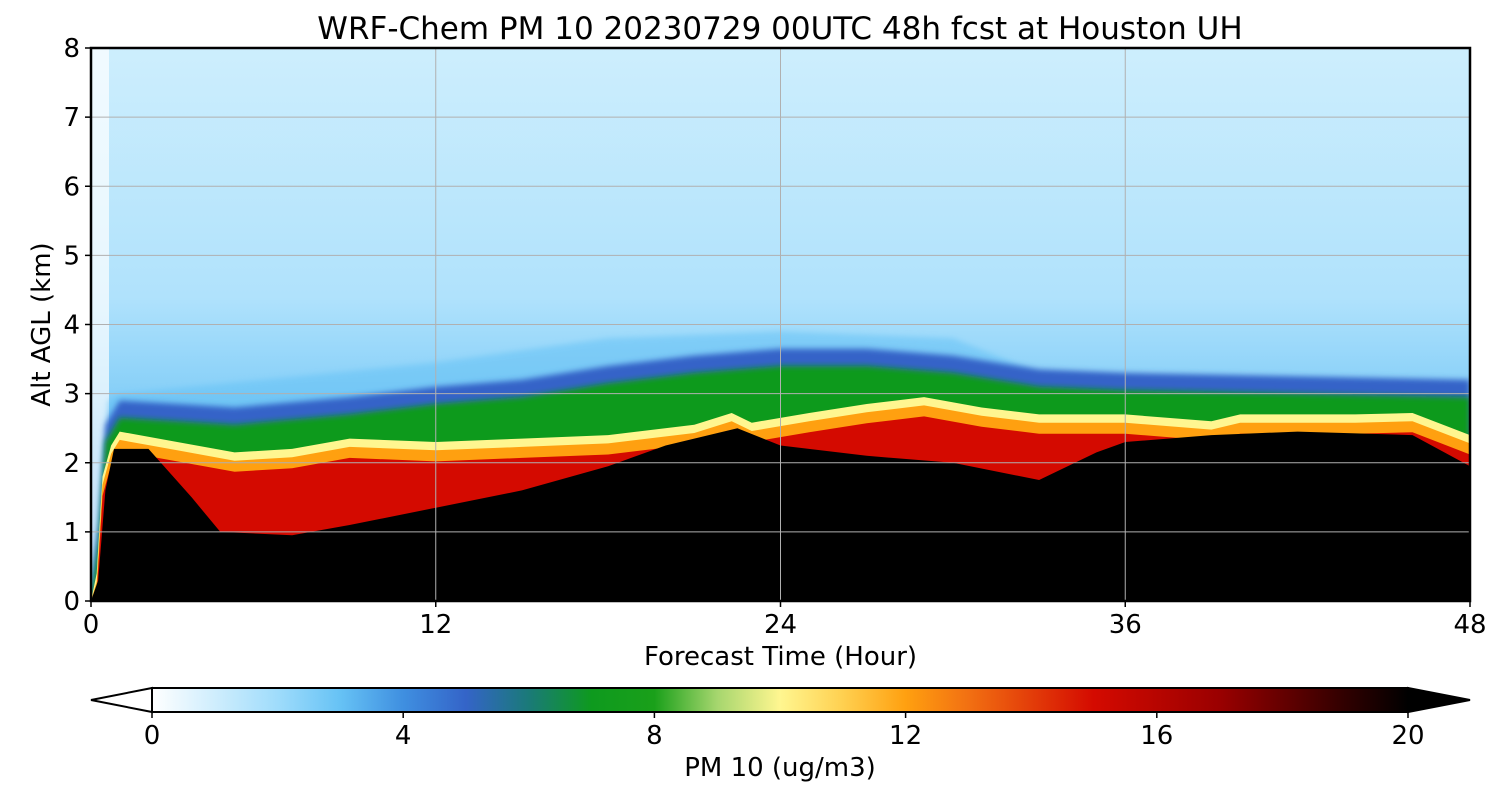  Describe the element at coordinates (71, 256) in the screenshot. I see `y-tick-label: 5` at that location.